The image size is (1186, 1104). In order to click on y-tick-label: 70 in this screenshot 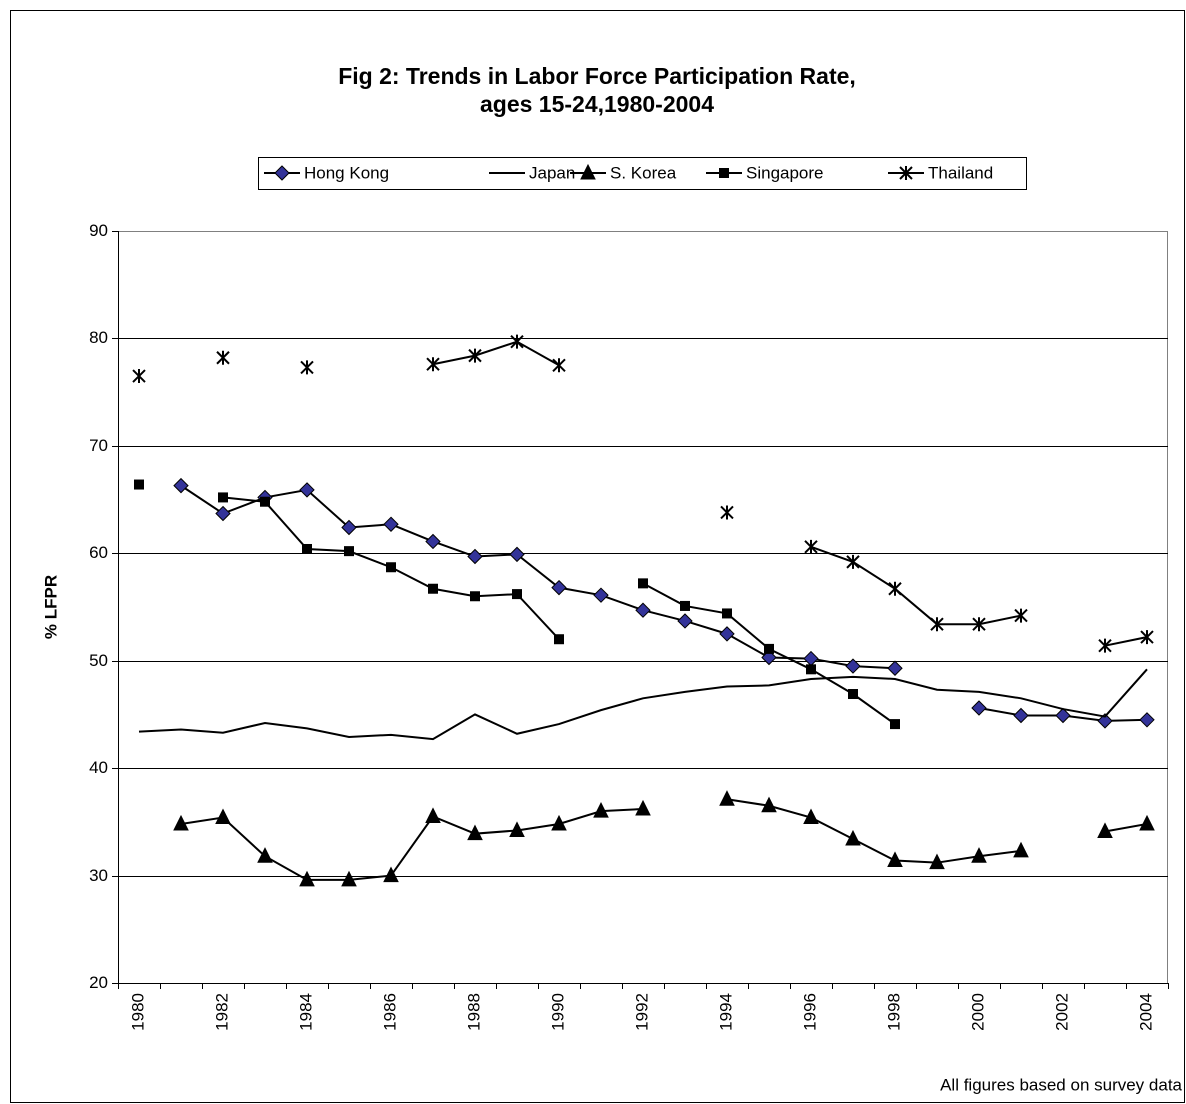, I will do `click(98, 445)`.